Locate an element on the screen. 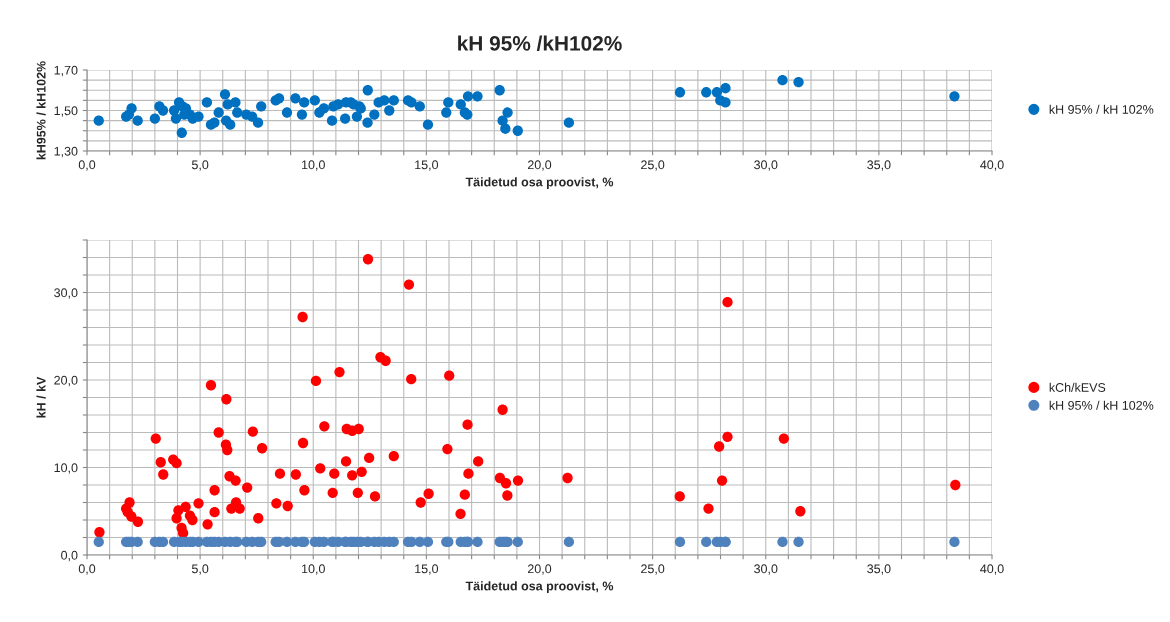 The width and height of the screenshot is (1170, 622). chart-title: kH 95% /kH102% is located at coordinates (540, 43).